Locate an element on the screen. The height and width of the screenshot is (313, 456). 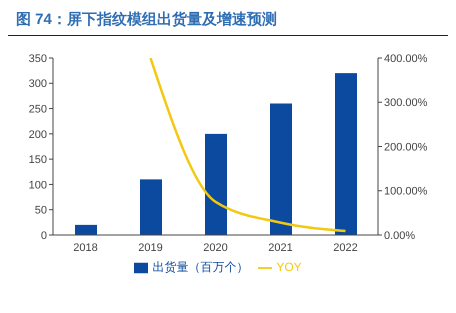
y-tick-label: 50 is located at coordinates (40, 210).